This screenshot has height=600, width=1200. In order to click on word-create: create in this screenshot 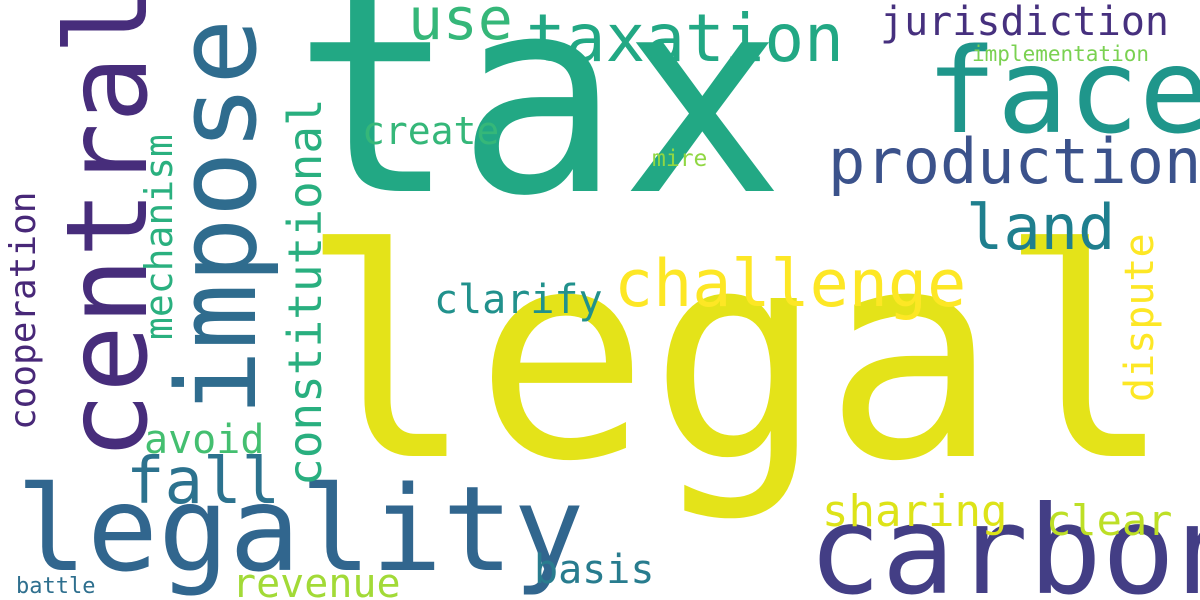, I will do `click(431, 131)`.